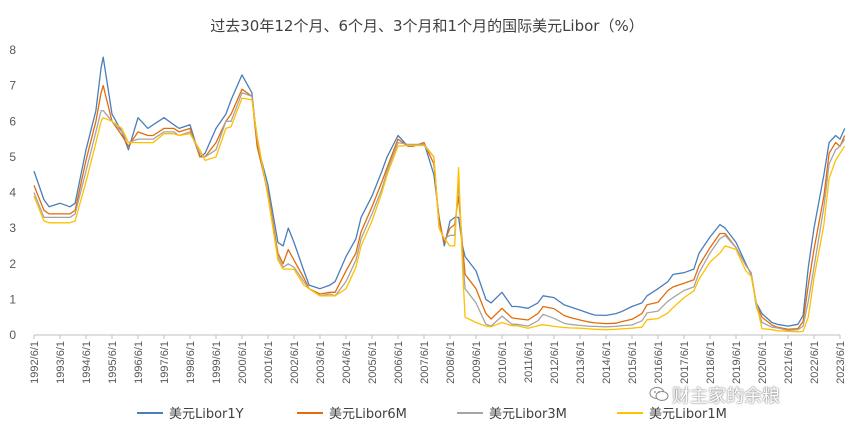 The height and width of the screenshot is (434, 855). I want to click on x-tick-label: 2010/6/1, so click(503, 362).